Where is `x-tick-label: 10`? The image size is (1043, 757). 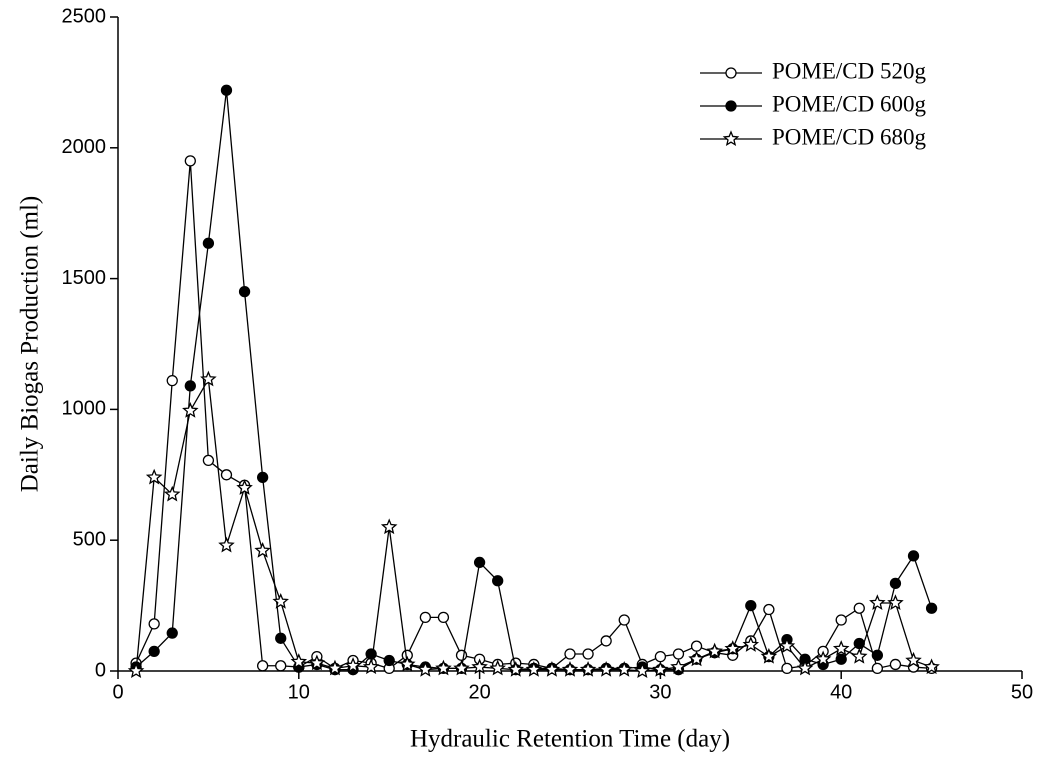
x-tick-label: 10 is located at coordinates (299, 692).